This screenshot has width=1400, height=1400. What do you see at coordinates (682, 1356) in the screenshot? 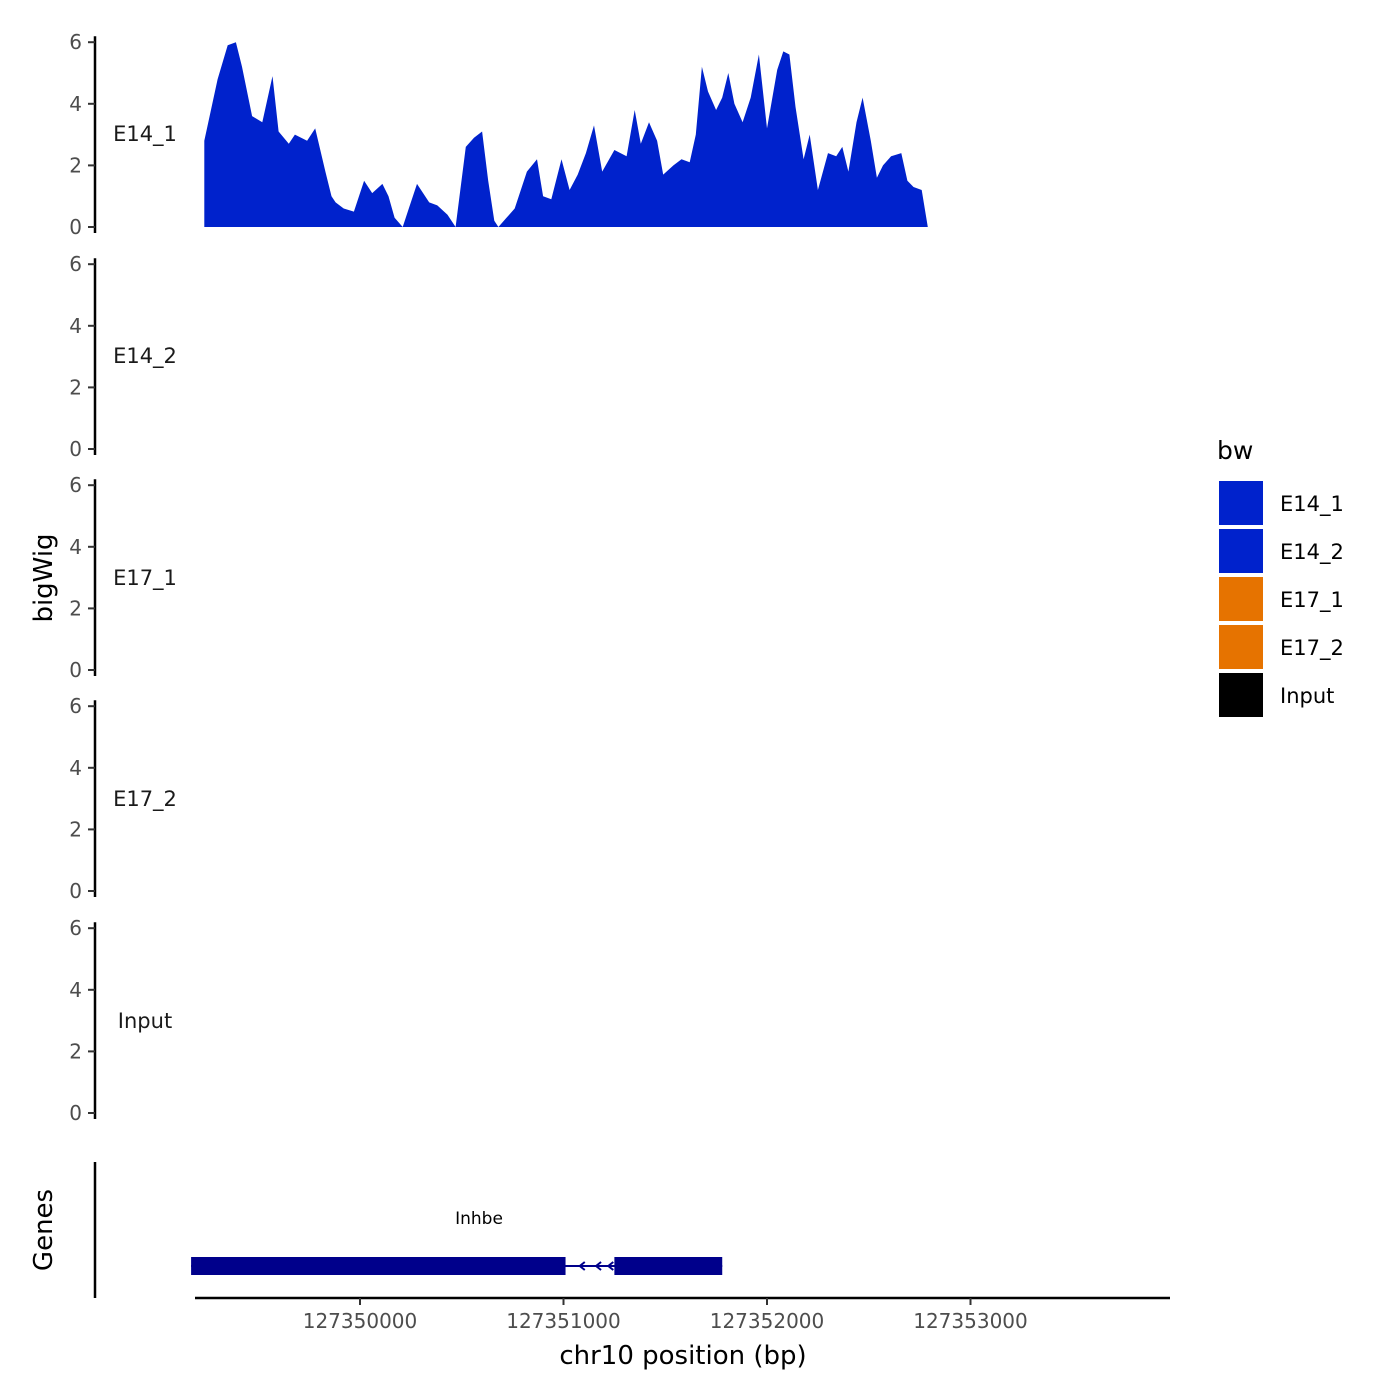
I see `x-axis-title: chr10 position (bp)` at bounding box center [682, 1356].